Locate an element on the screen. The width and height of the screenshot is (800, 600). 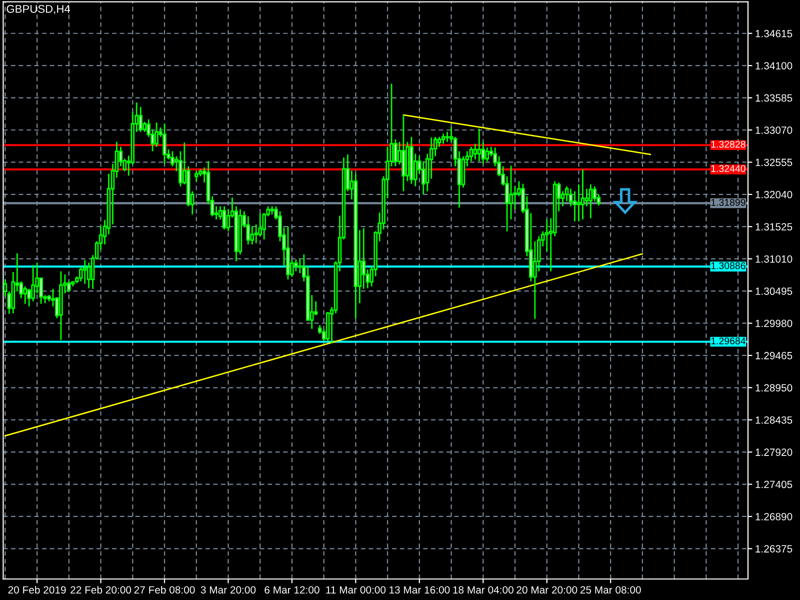
x-tick-label: 22 Feb 20:00 is located at coordinates (101, 590).